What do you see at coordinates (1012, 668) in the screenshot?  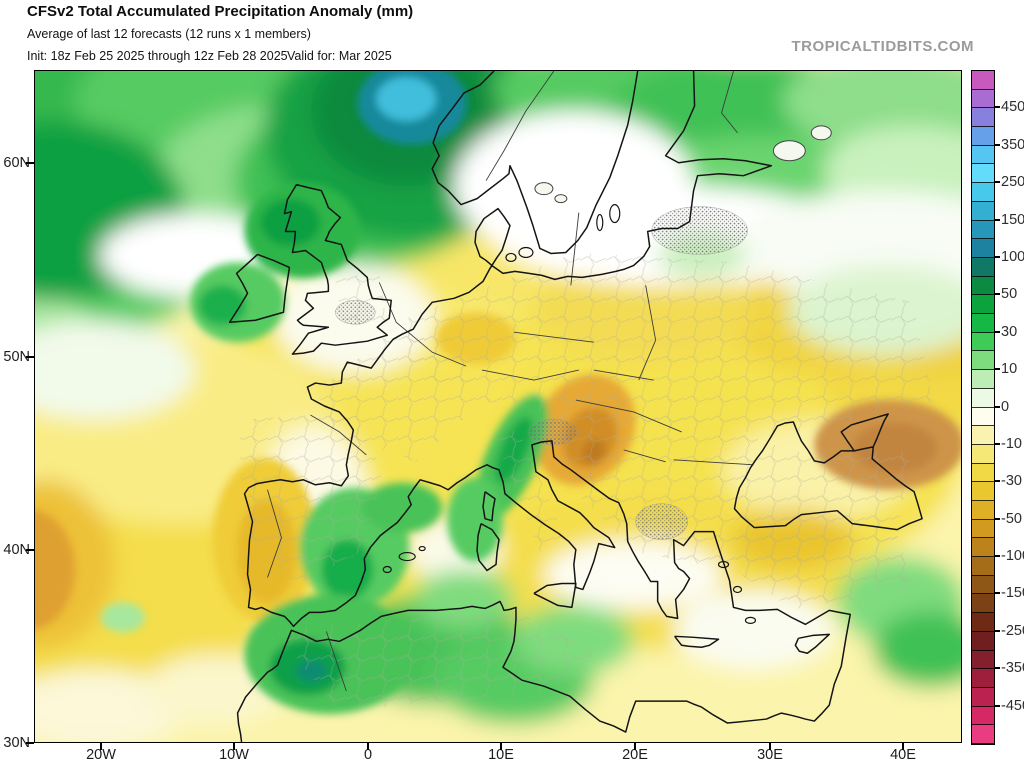 I see `colorbar-value-label: -350` at bounding box center [1012, 668].